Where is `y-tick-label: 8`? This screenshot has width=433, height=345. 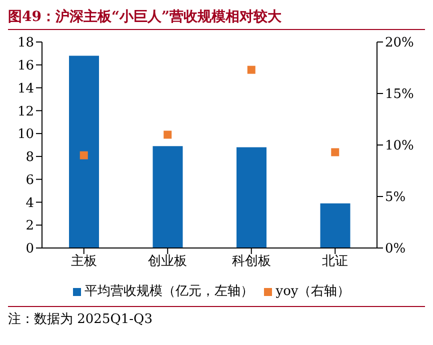
y-tick-label: 8 is located at coordinates (30, 158).